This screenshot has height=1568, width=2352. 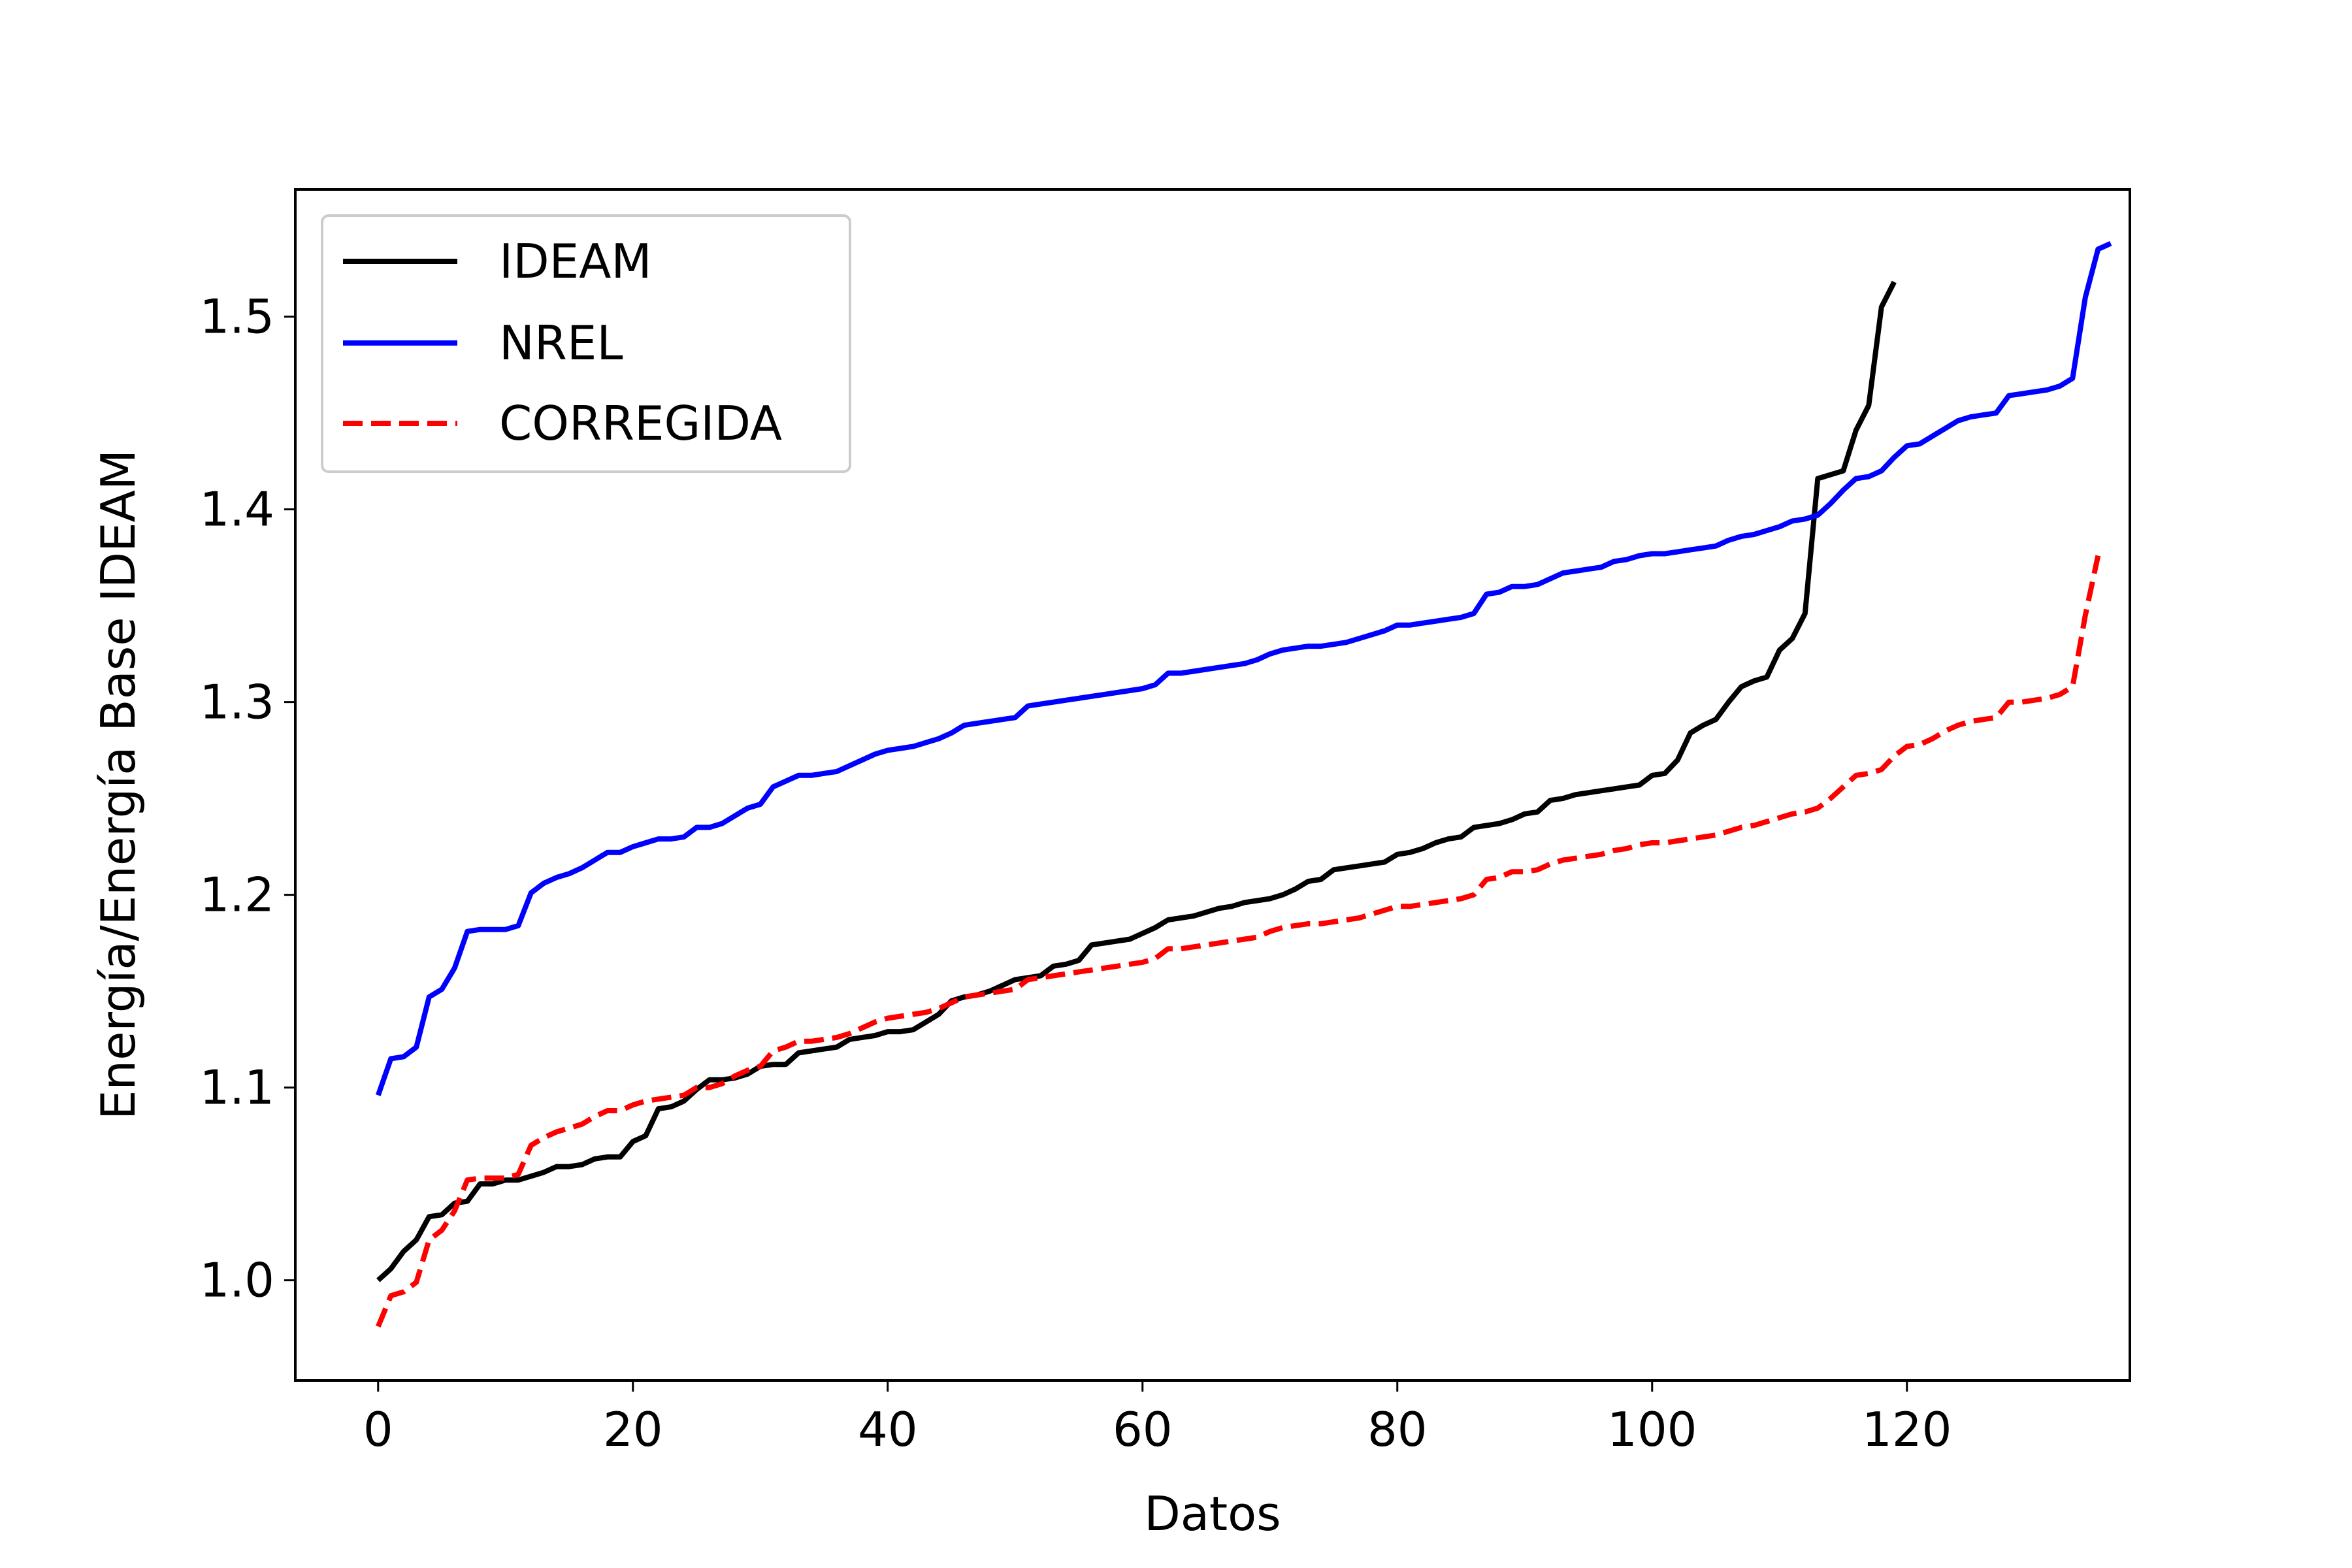 I want to click on y-tick-label: 1.3, so click(x=236, y=702).